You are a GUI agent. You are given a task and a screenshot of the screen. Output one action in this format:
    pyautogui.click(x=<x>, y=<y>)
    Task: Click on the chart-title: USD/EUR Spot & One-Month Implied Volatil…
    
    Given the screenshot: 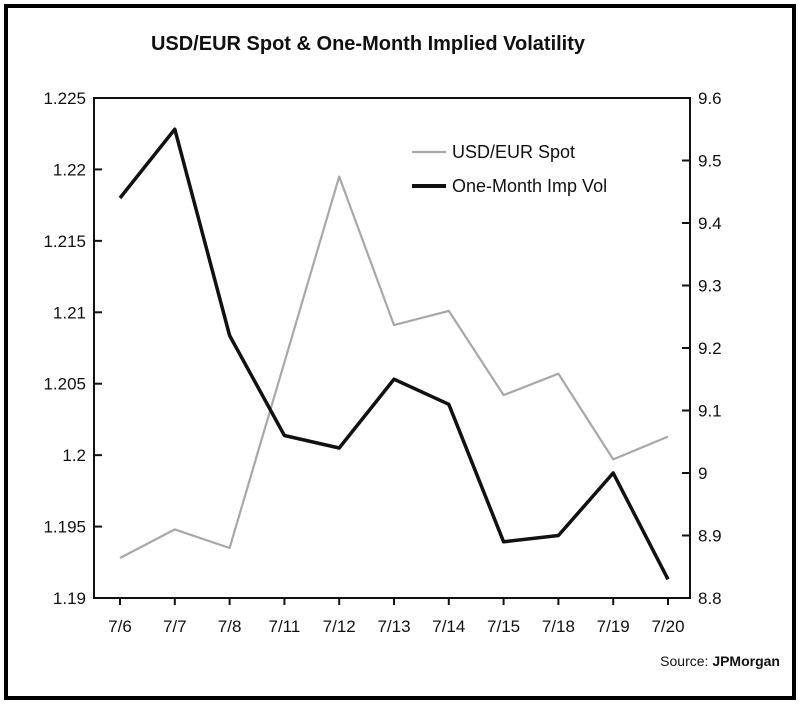 What is the action you would take?
    pyautogui.click(x=368, y=44)
    